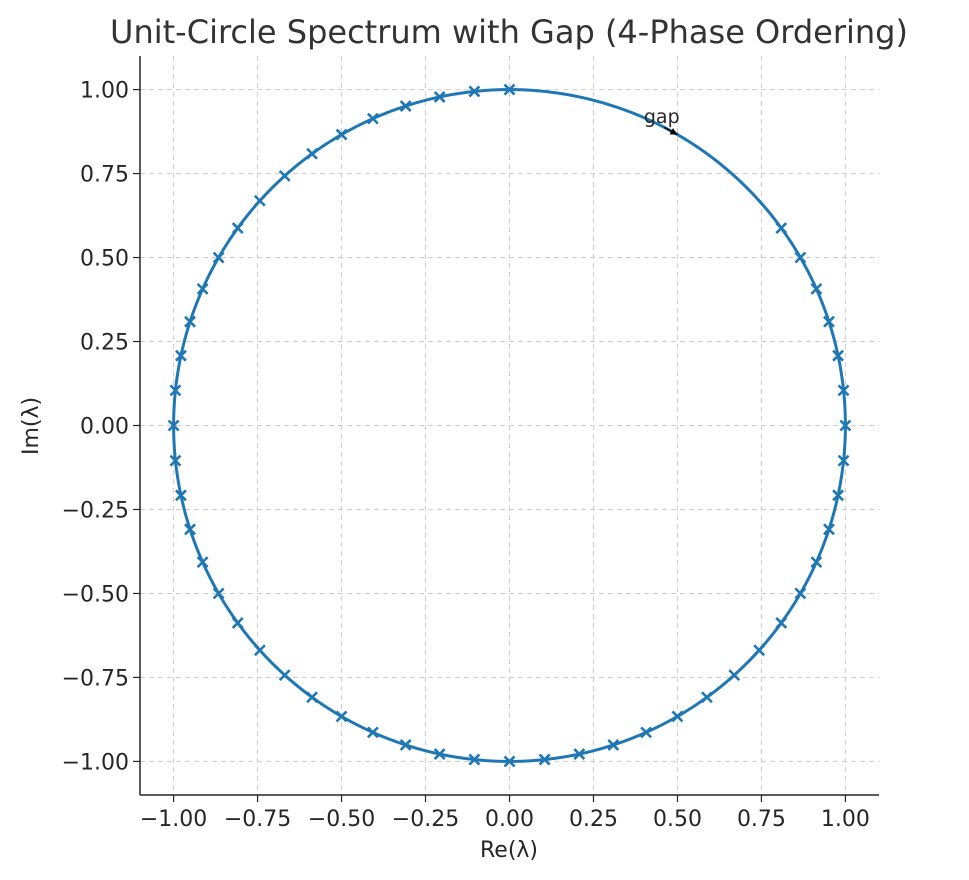  Describe the element at coordinates (593, 819) in the screenshot. I see `x-tick-label: 0.25` at that location.